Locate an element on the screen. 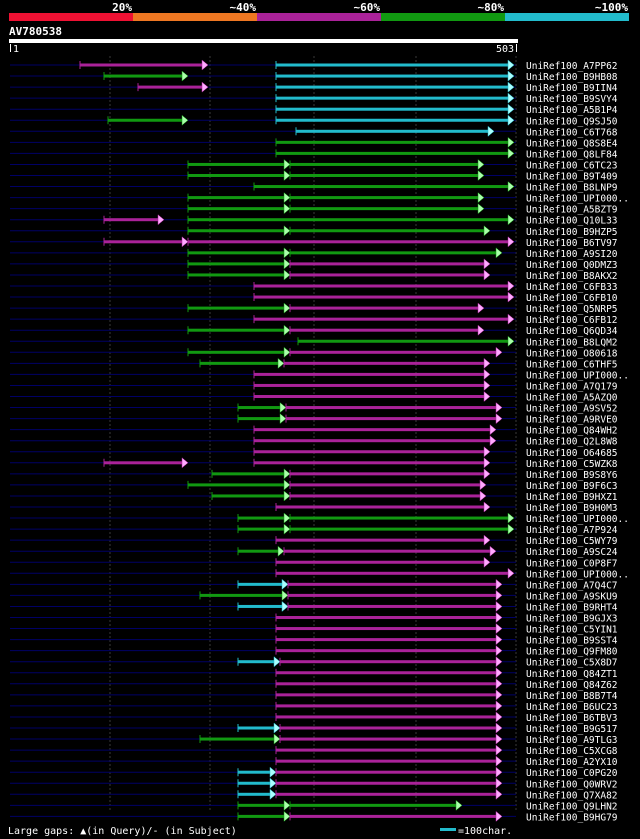  hit-name: UniRef100_Q84Z62 is located at coordinates (572, 685).